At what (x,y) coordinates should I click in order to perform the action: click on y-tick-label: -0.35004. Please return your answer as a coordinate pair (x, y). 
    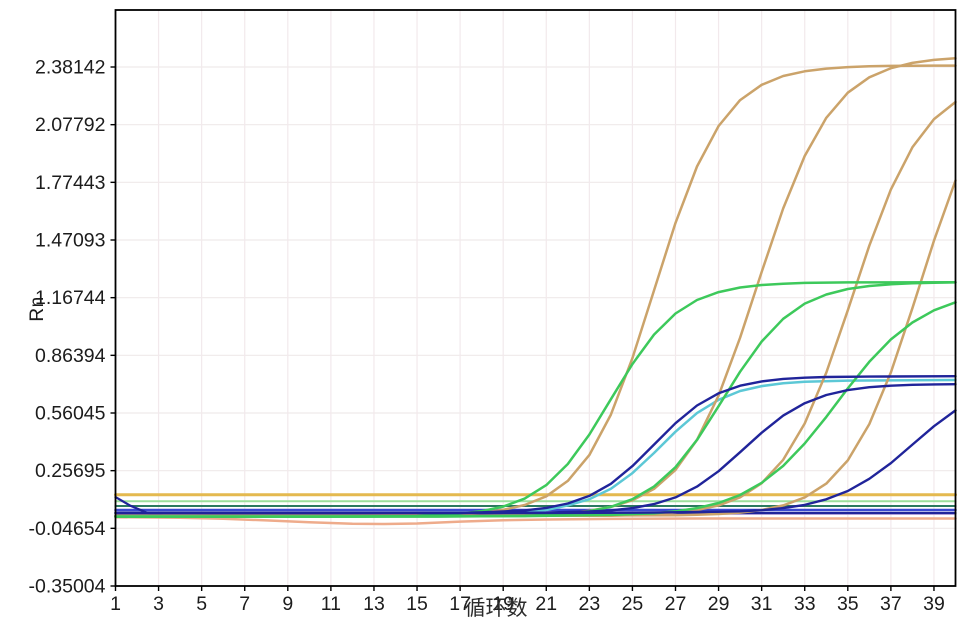
    Looking at the image, I should click on (67, 587).